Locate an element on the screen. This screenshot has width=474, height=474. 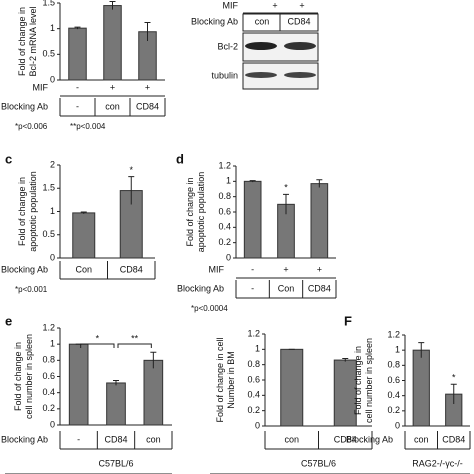
panel-letter: e is located at coordinates (8, 320).